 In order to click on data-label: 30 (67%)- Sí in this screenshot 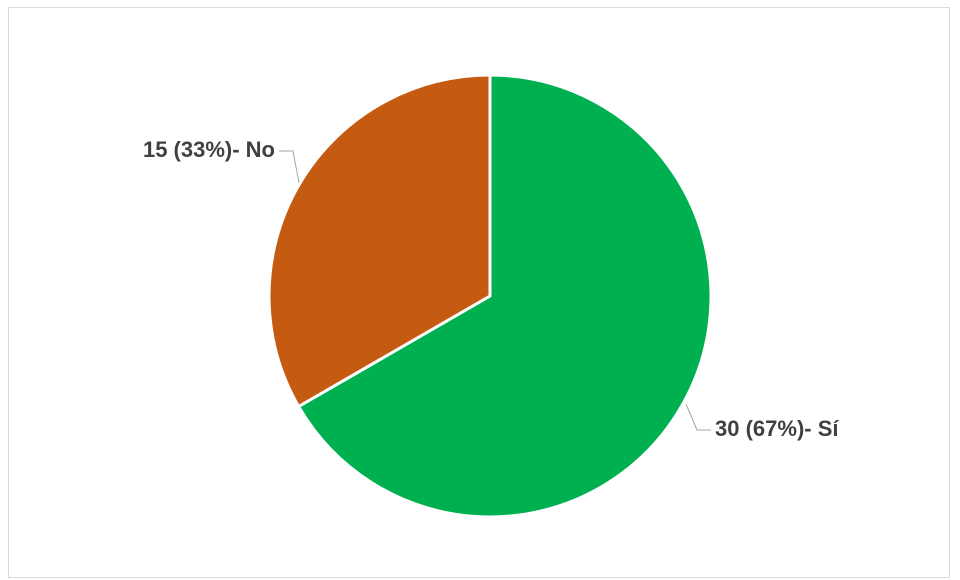, I will do `click(777, 428)`.